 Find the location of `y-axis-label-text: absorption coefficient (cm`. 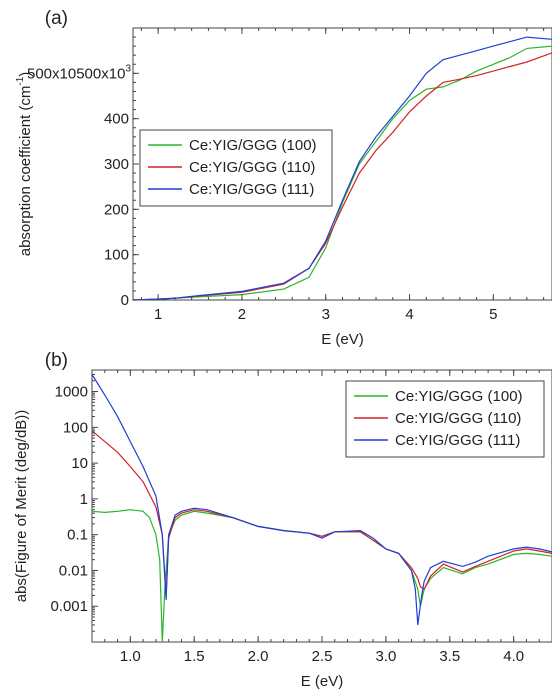

y-axis-label-text: absorption coefficient (cm is located at coordinates (25, 171).